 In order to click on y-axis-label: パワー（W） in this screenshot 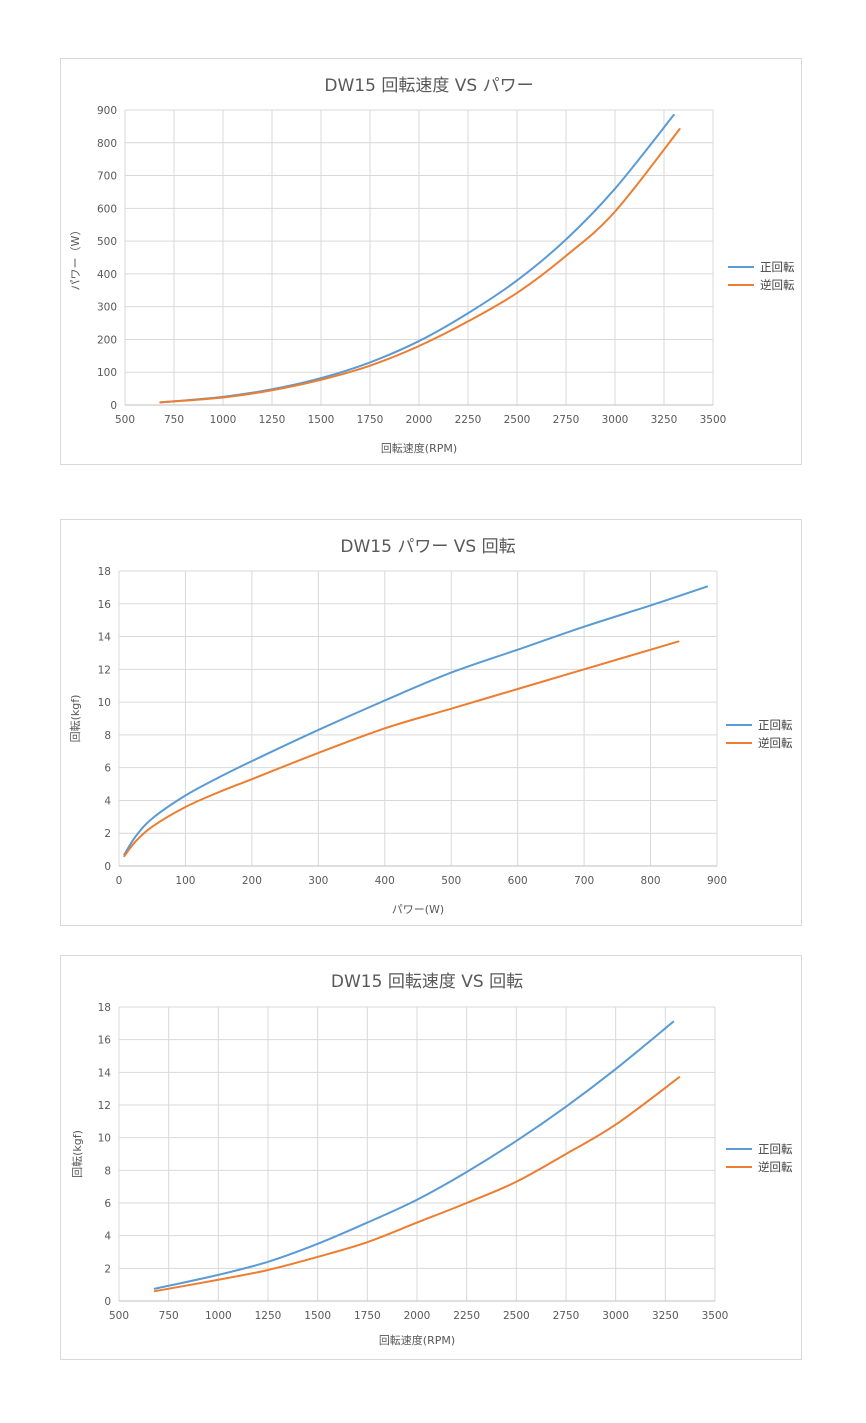, I will do `click(75, 258)`.